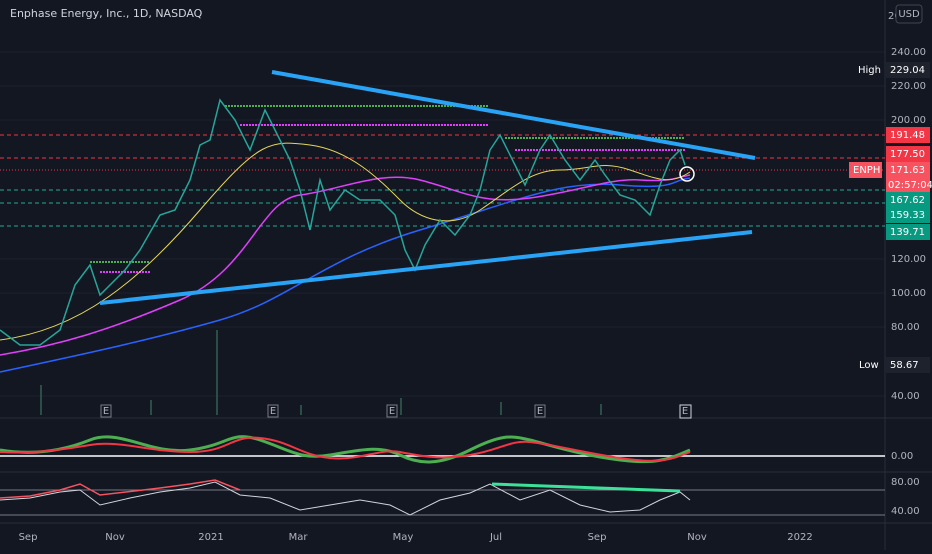 The width and height of the screenshot is (932, 554). Describe the element at coordinates (908, 52) in the screenshot. I see `price-label: 240.00` at that location.